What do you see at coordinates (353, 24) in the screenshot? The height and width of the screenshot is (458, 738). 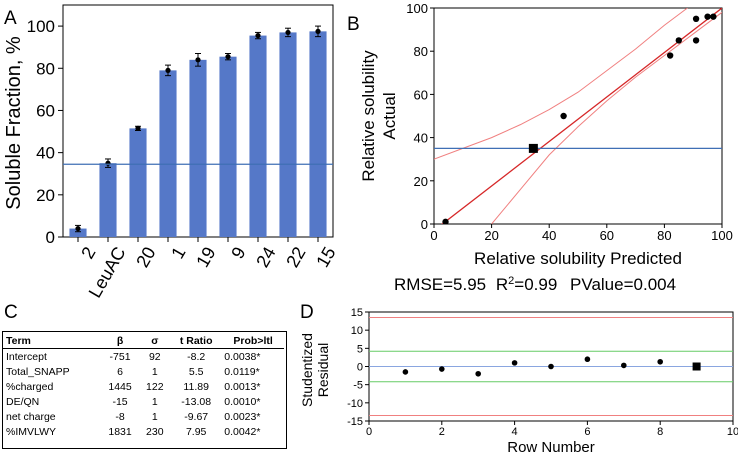 I see `panel-label-b: B` at bounding box center [353, 24].